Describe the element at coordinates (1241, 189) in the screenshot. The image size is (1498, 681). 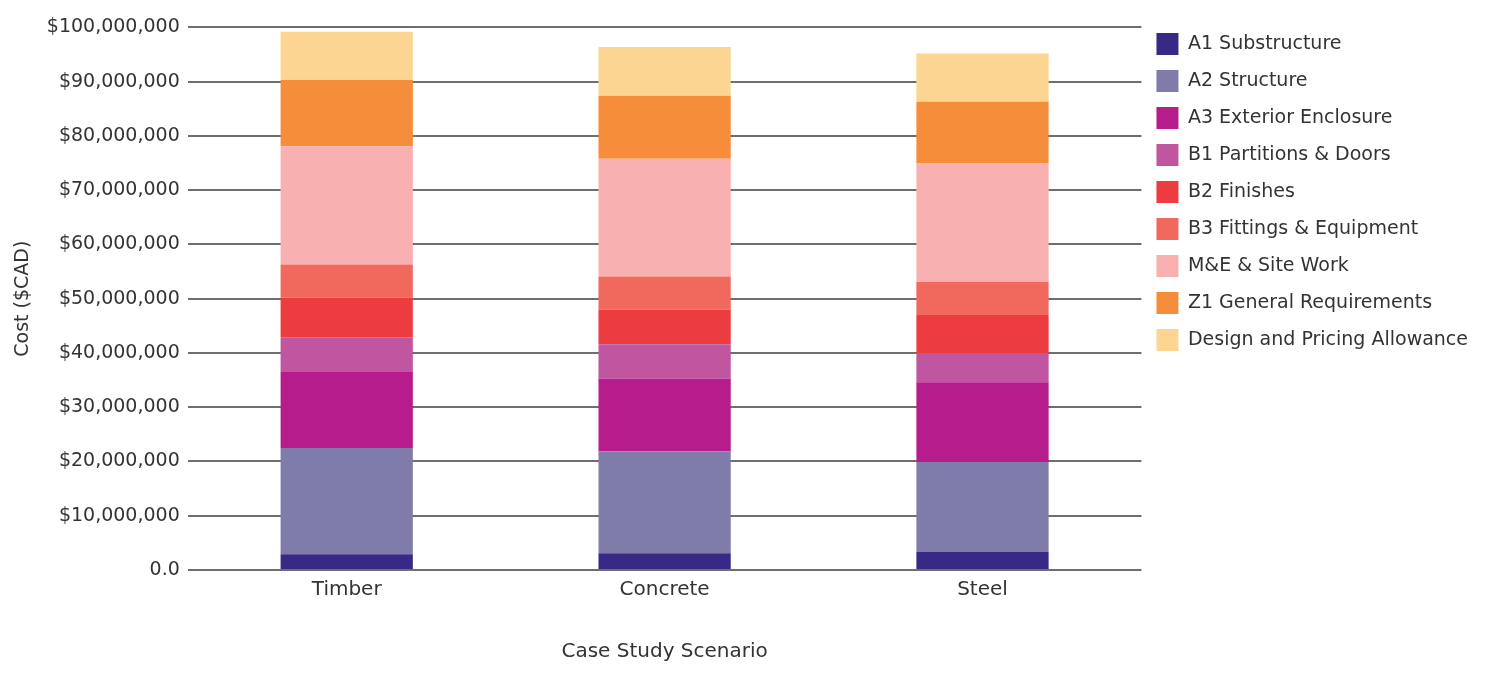
I see `legend-label: B2 Finishes` at that location.